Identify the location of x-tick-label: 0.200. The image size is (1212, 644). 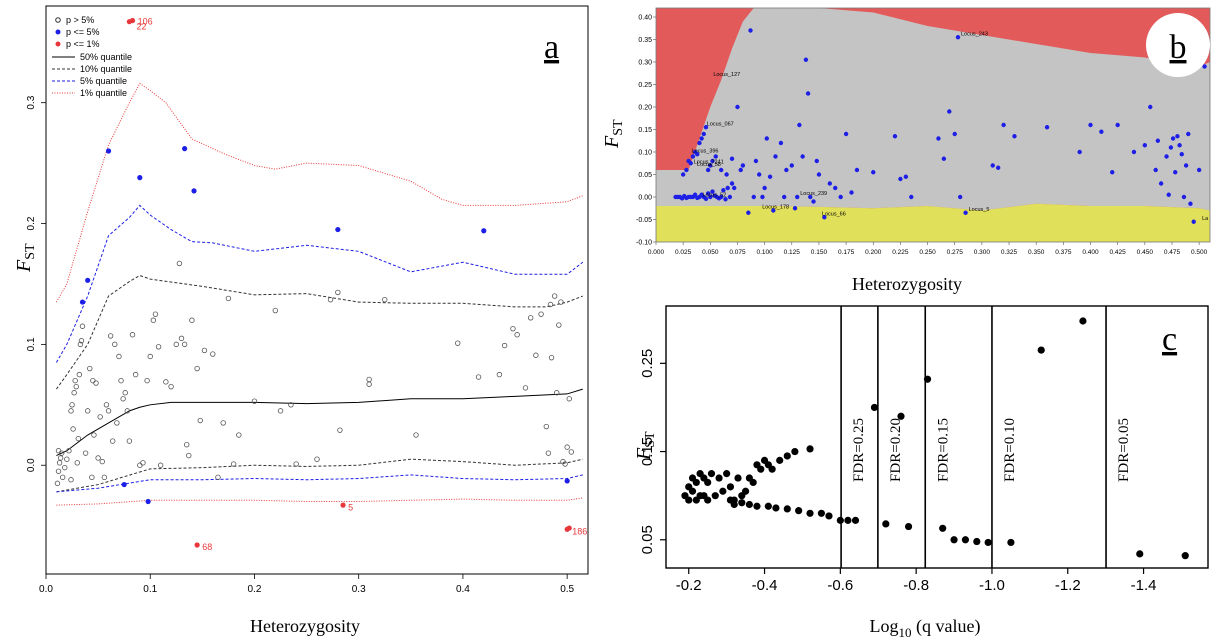
(873, 252).